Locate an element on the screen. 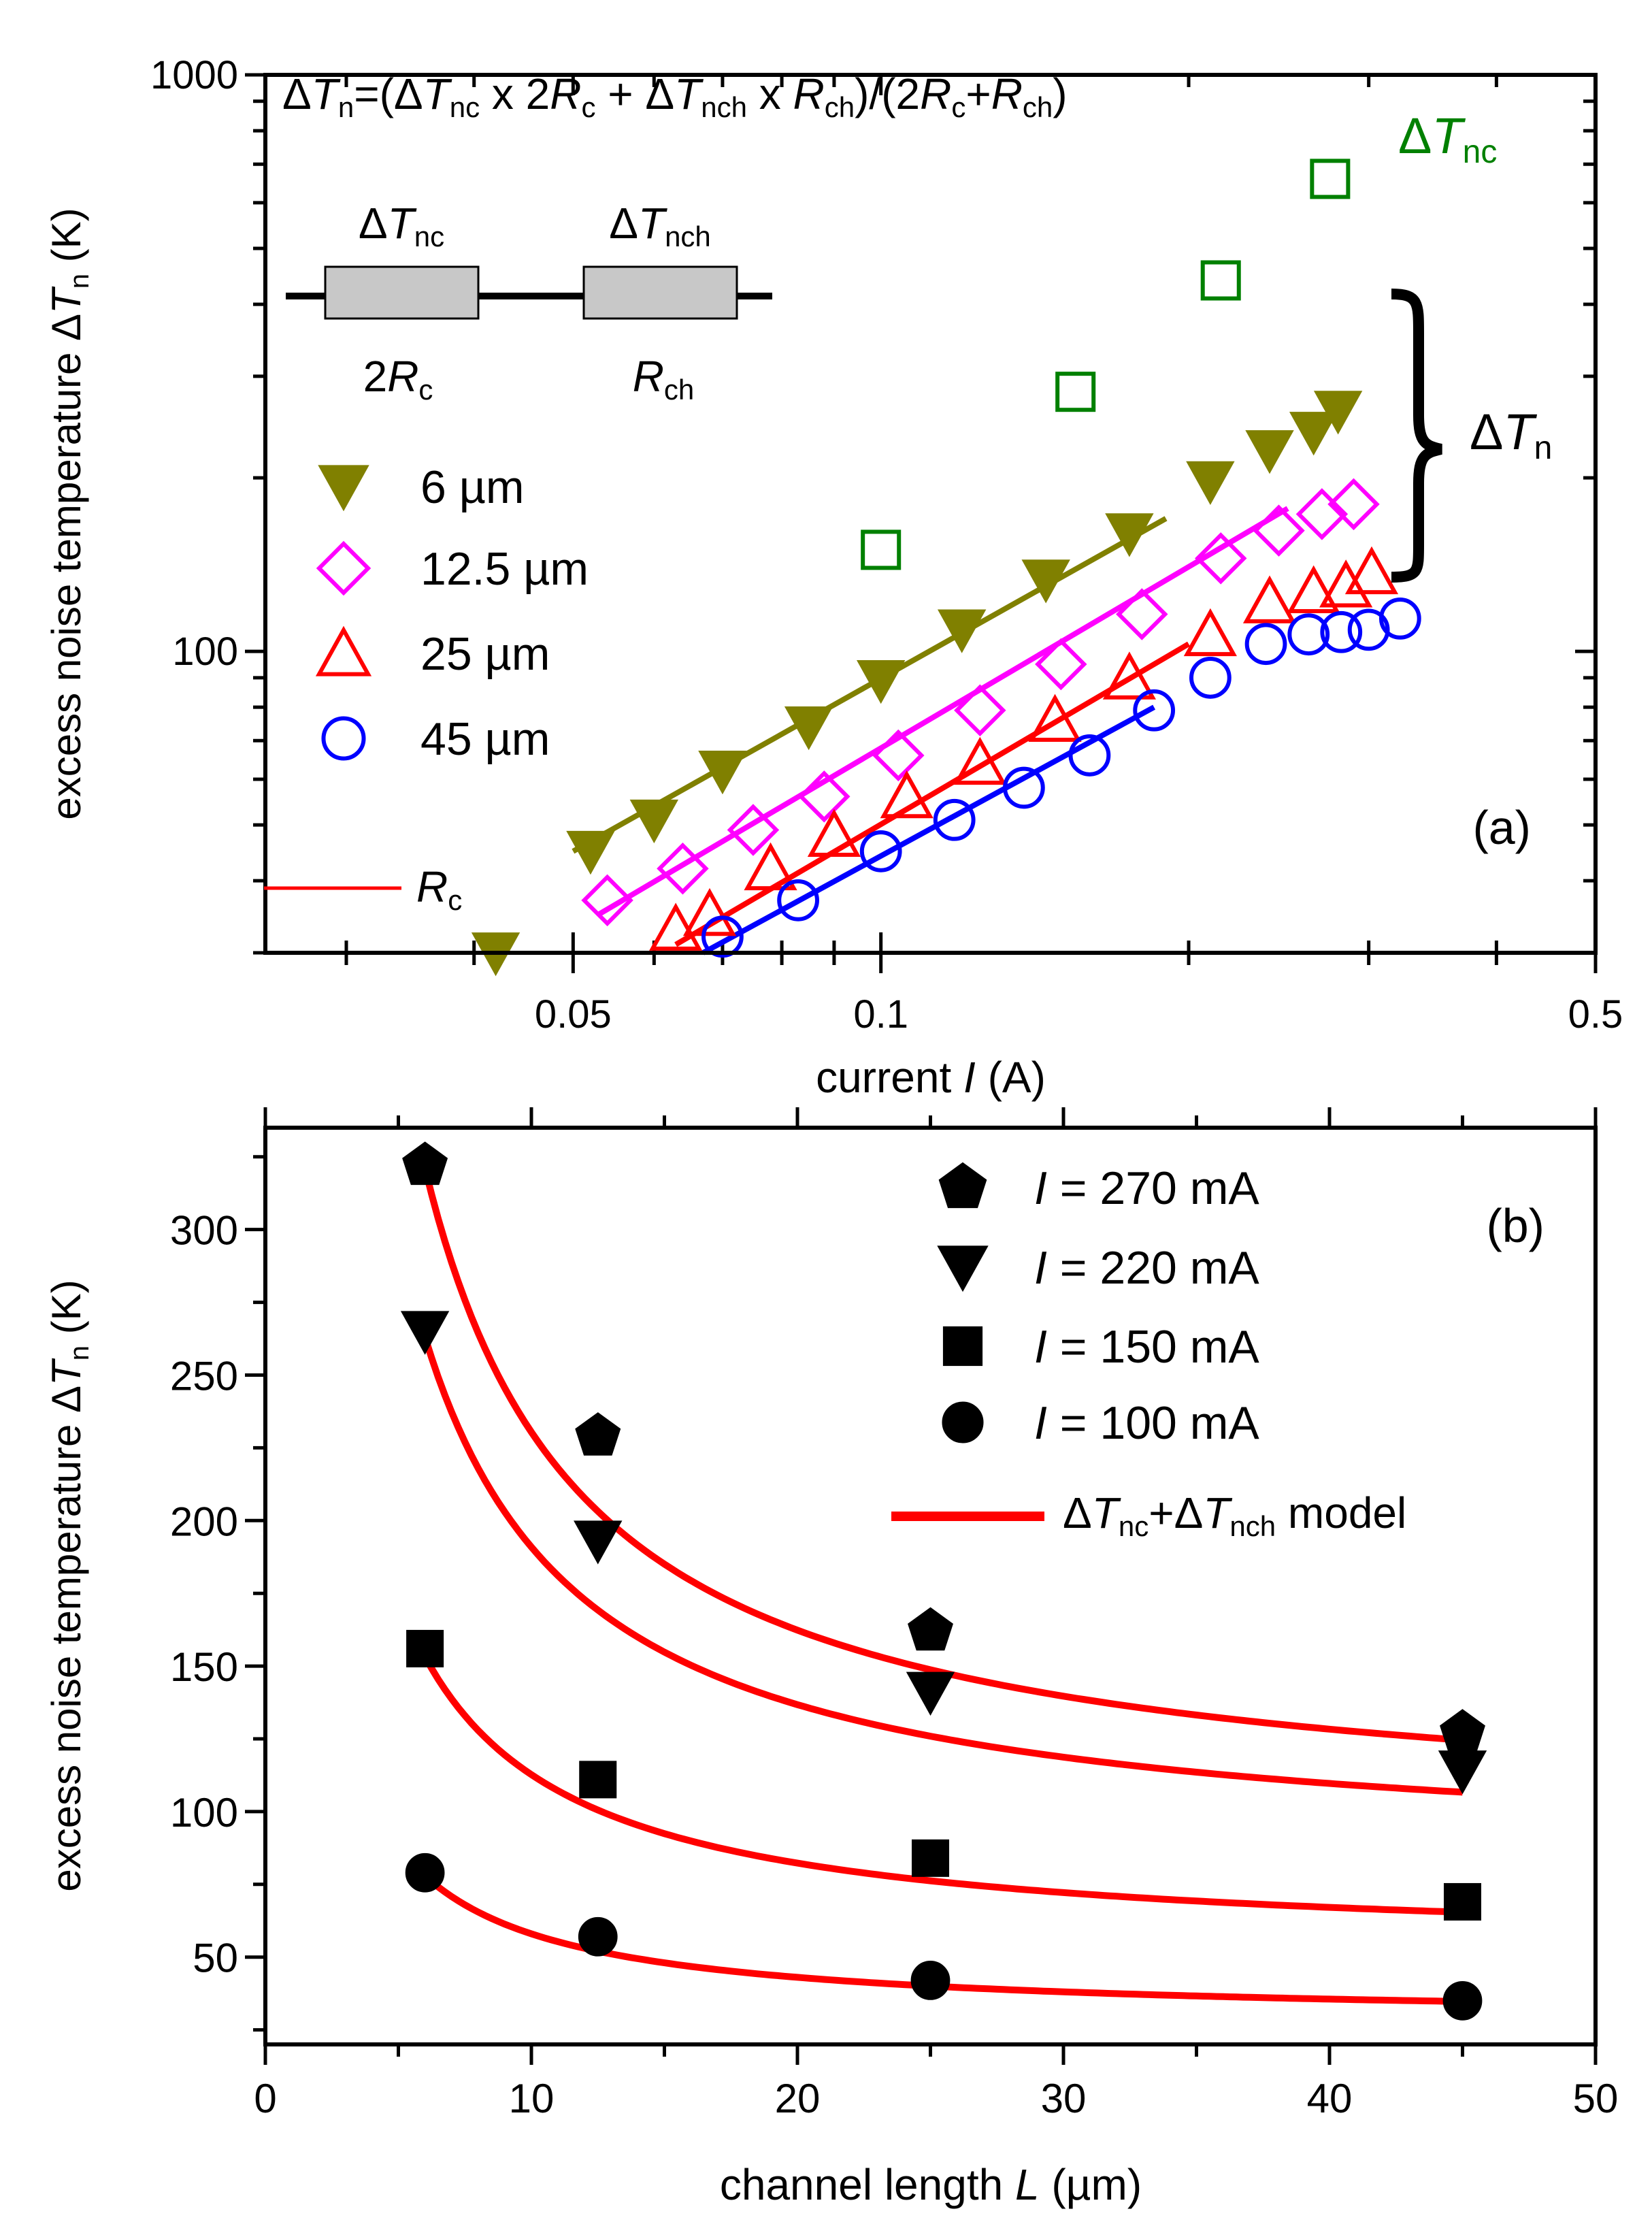 This screenshot has height=2220, width=1652. circuit-inset: ΔTnc ΔTnch 2Rc Rch is located at coordinates (529, 302).